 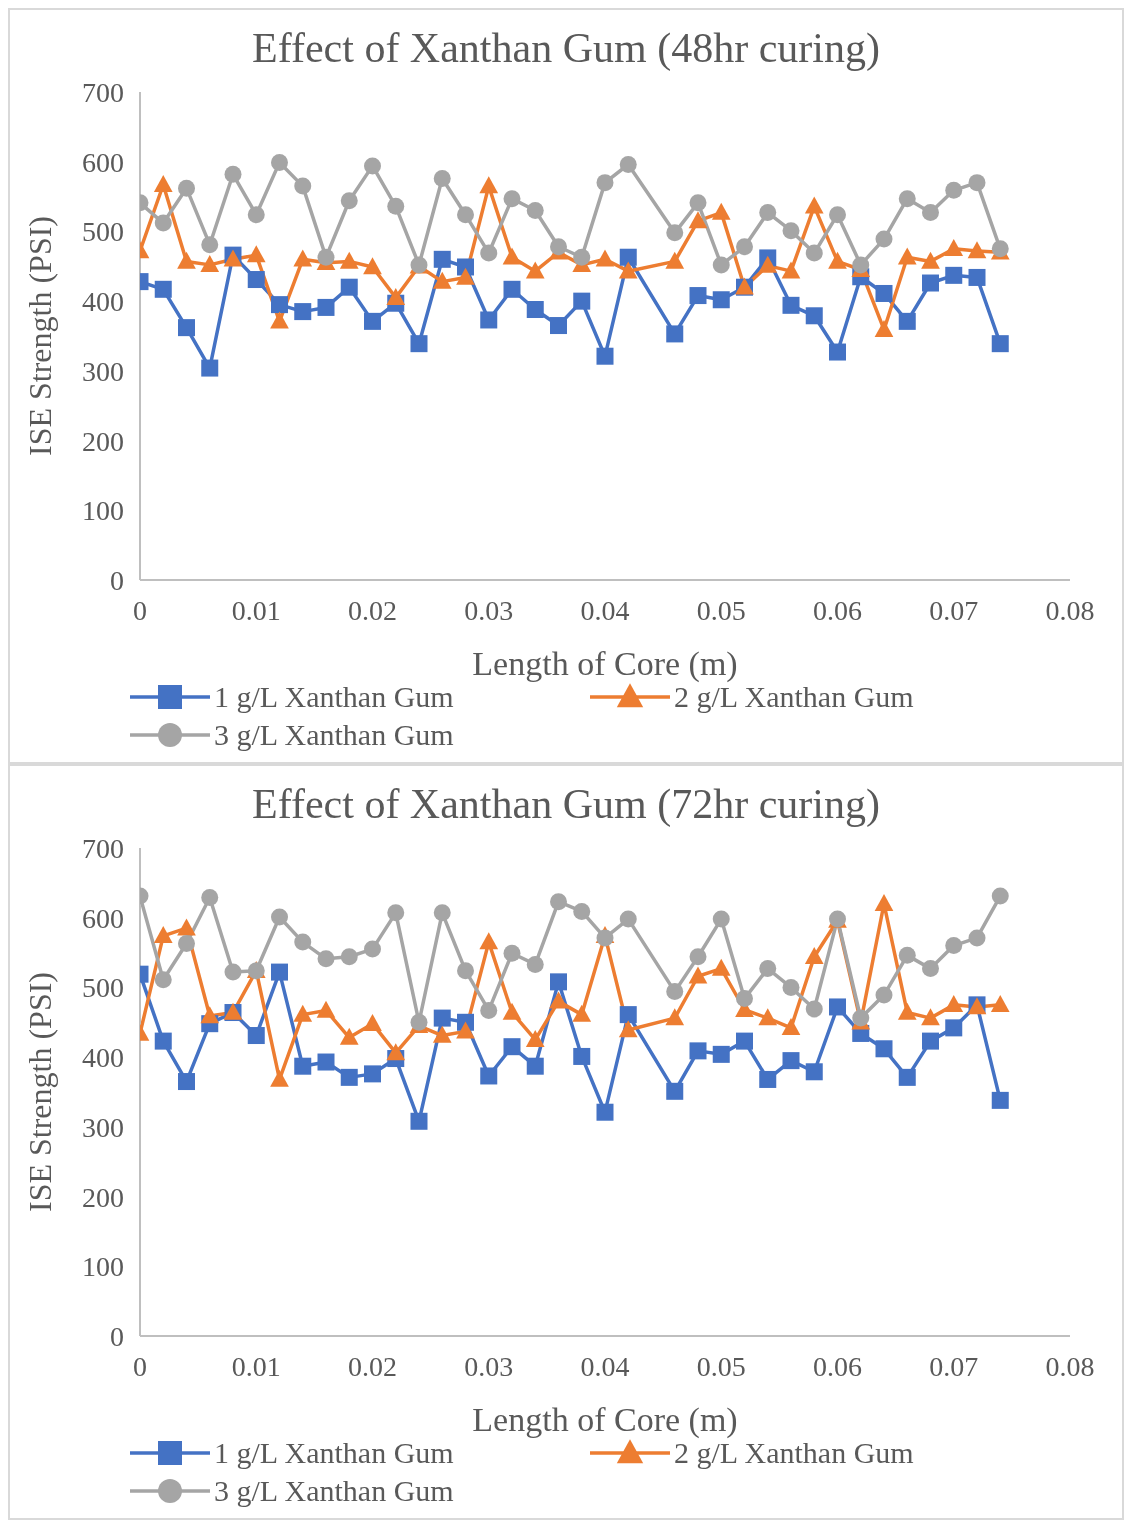 I want to click on y-tick-label: 0, so click(x=117, y=580).